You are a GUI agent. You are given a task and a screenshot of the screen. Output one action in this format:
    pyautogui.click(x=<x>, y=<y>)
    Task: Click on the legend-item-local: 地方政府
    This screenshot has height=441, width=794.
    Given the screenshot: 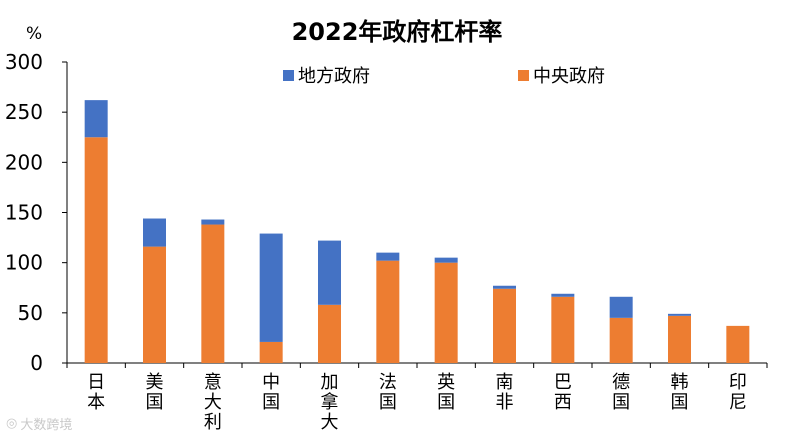 What is the action you would take?
    pyautogui.click(x=326, y=75)
    